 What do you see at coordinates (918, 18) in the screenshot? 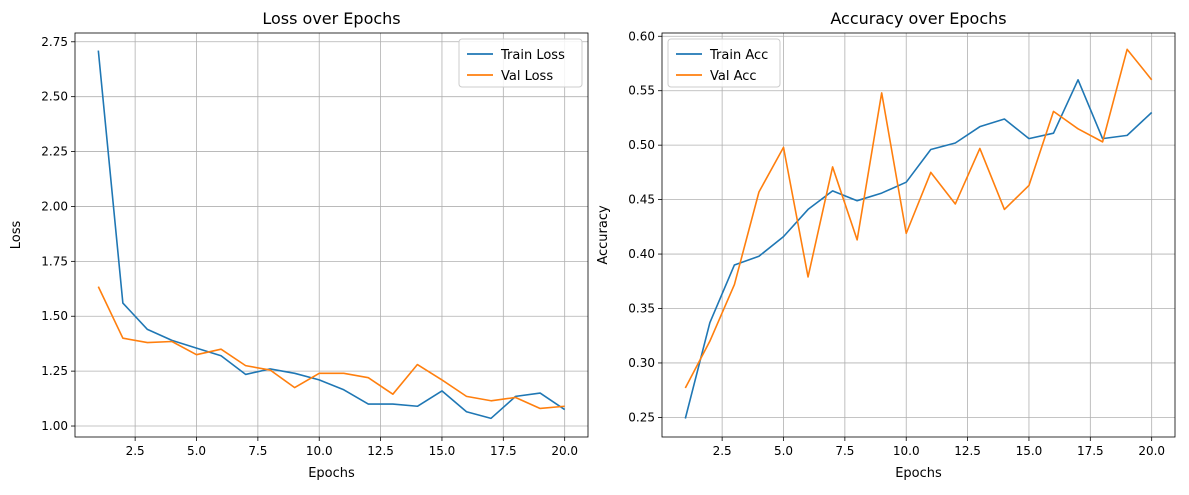
I see `accuracy-chart-title: Accuracy over Epochs` at bounding box center [918, 18].